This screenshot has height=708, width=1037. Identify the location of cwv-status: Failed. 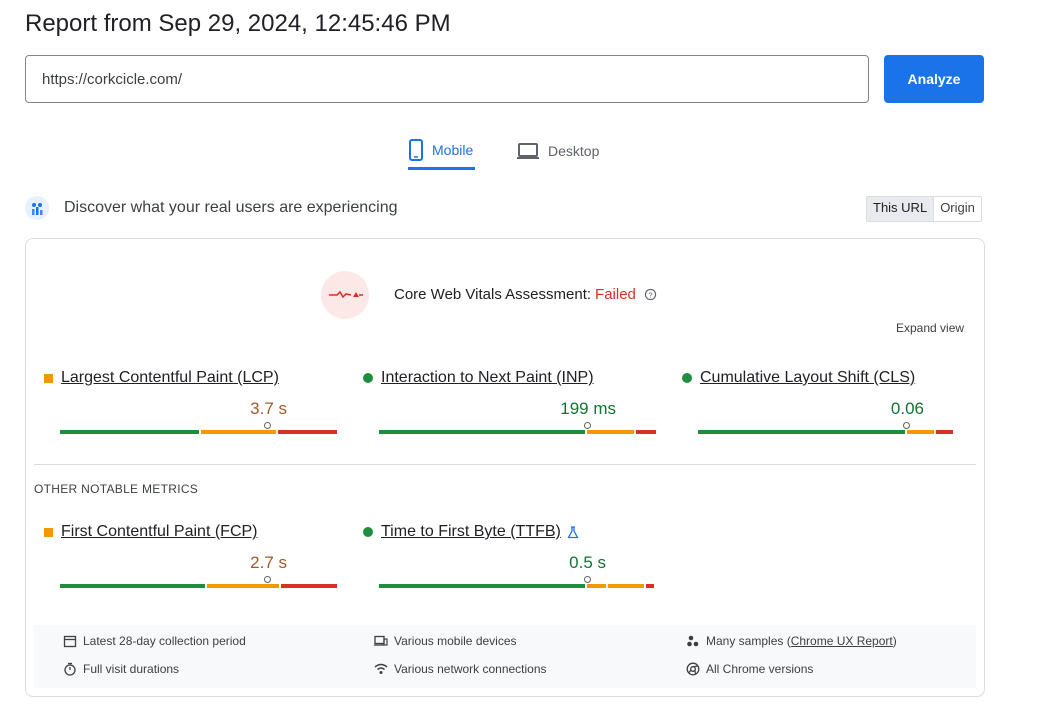
(615, 294).